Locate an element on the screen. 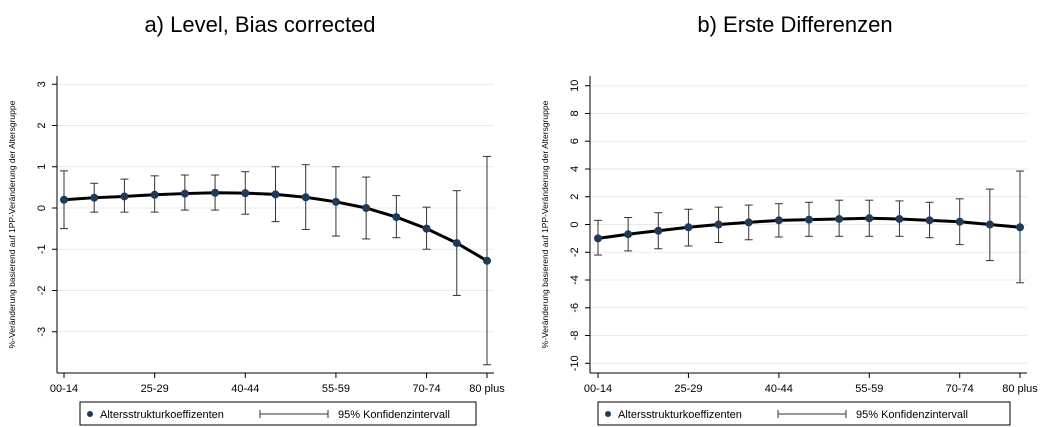  chart-title: b) Erste Differenzen is located at coordinates (794, 24).